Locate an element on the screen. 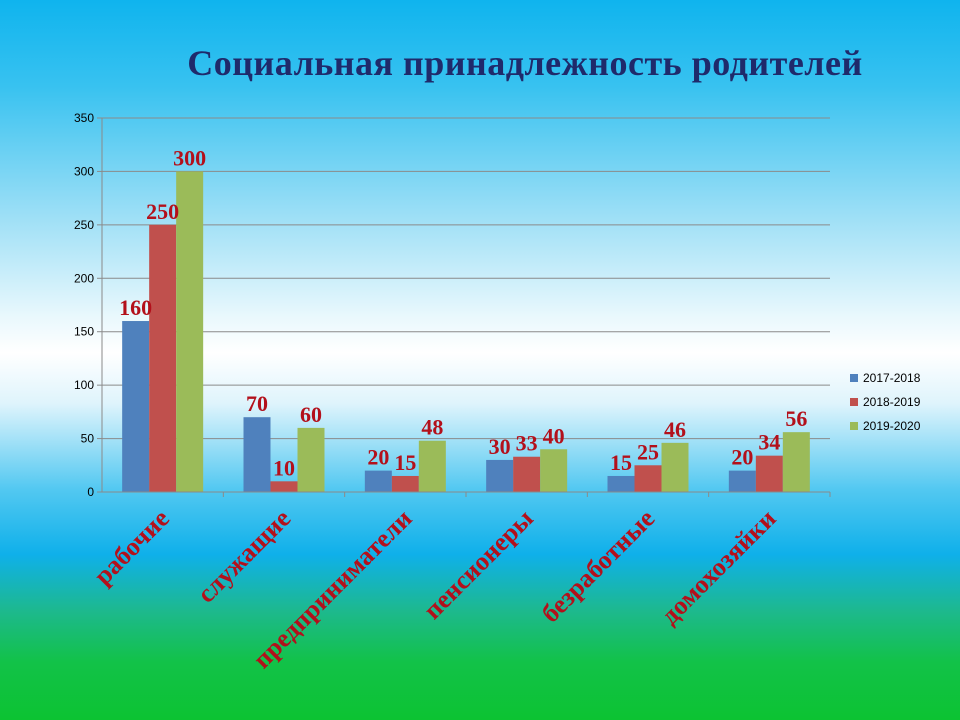  data-label: 10 is located at coordinates (284, 467).